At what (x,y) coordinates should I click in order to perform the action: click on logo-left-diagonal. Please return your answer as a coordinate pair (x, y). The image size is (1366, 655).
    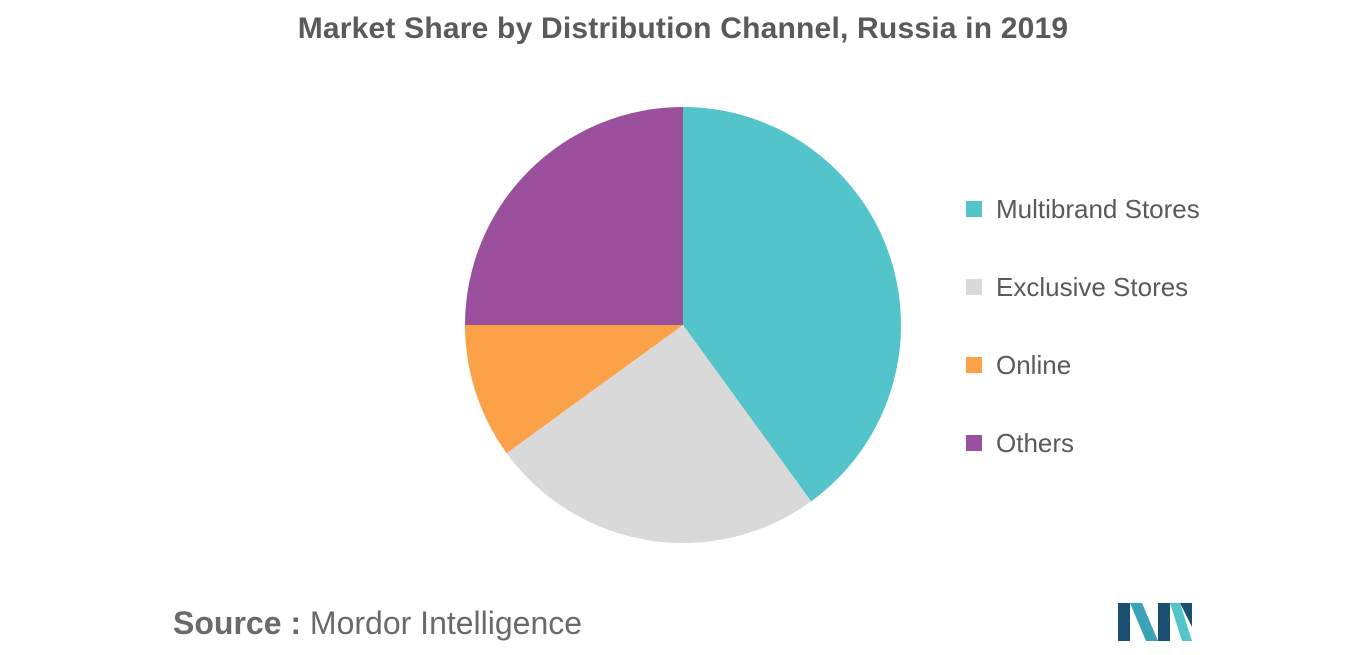
    Looking at the image, I should click on (1144, 622).